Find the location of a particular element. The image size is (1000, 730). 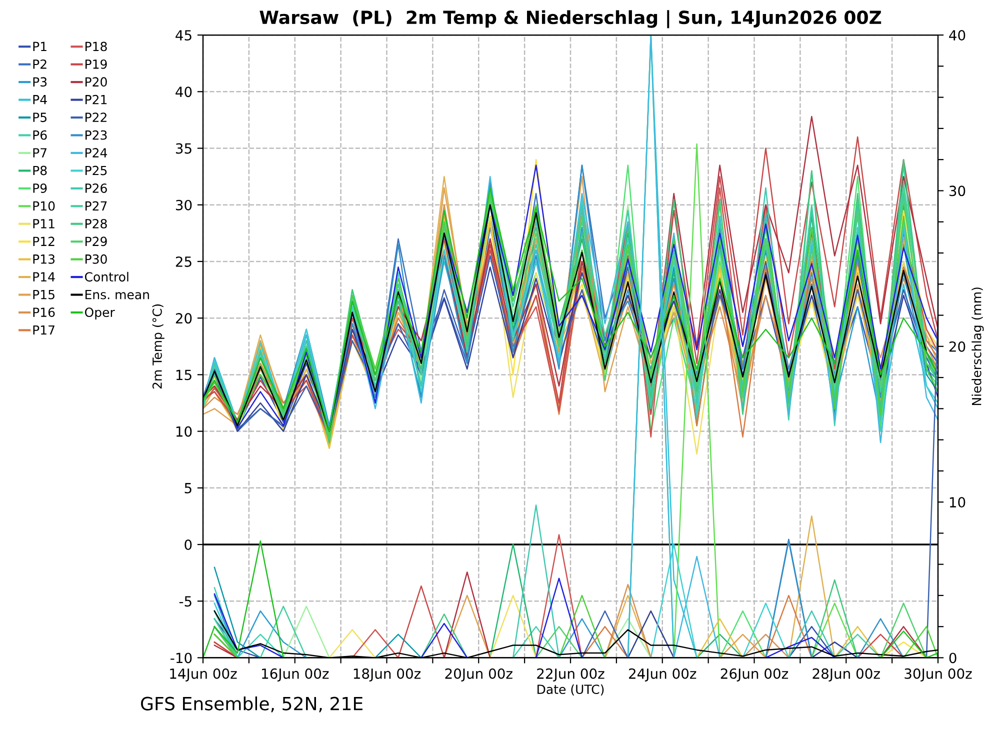

y-tick-label: 35 is located at coordinates (184, 148).